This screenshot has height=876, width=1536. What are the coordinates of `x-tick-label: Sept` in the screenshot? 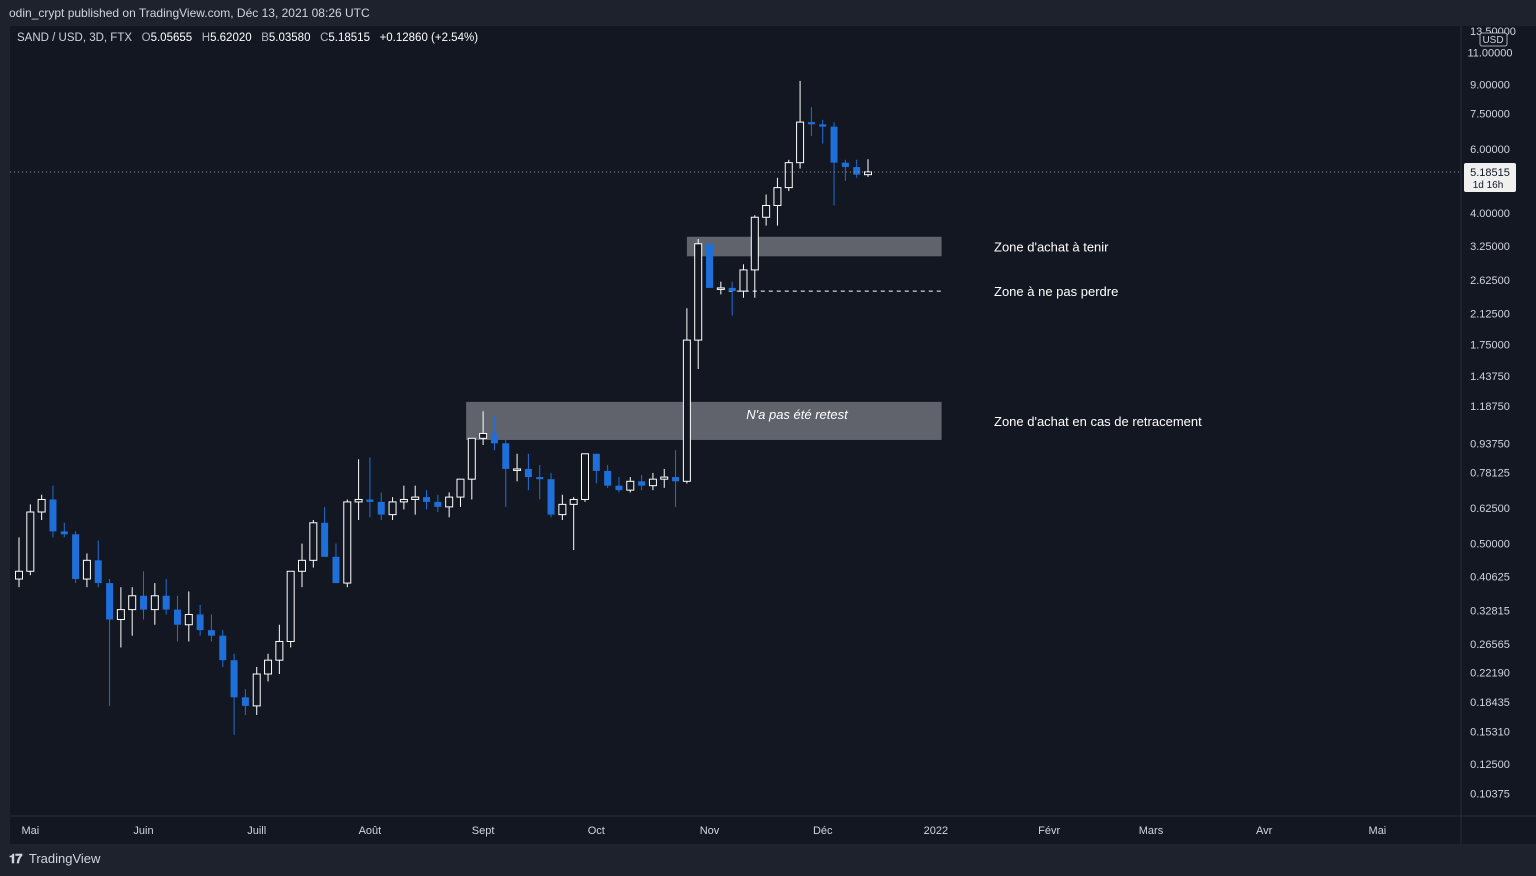 It's located at (483, 831).